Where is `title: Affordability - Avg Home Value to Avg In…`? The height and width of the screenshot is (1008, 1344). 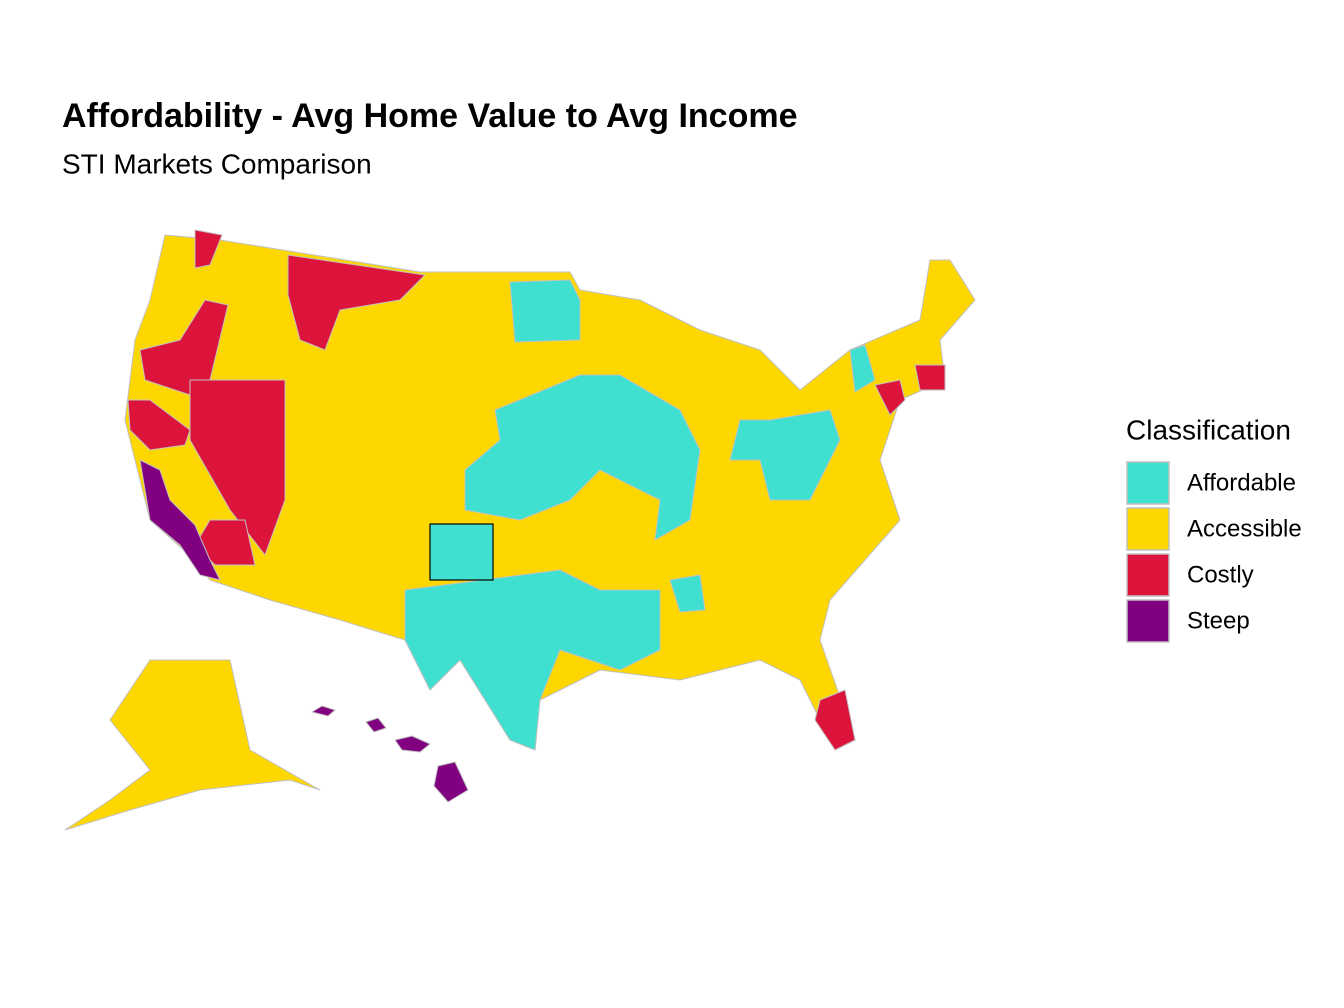
title: Affordability - Avg Home Value to Avg In… is located at coordinates (430, 116).